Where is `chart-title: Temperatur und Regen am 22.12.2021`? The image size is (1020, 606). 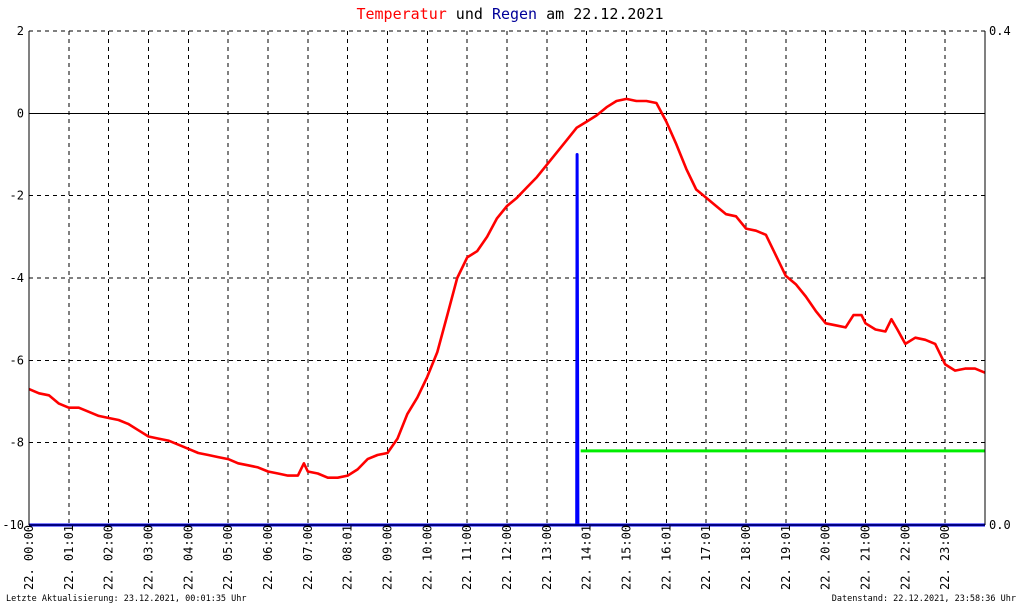
chart-title: Temperatur und Regen am 22.12.2021 is located at coordinates (509, 14).